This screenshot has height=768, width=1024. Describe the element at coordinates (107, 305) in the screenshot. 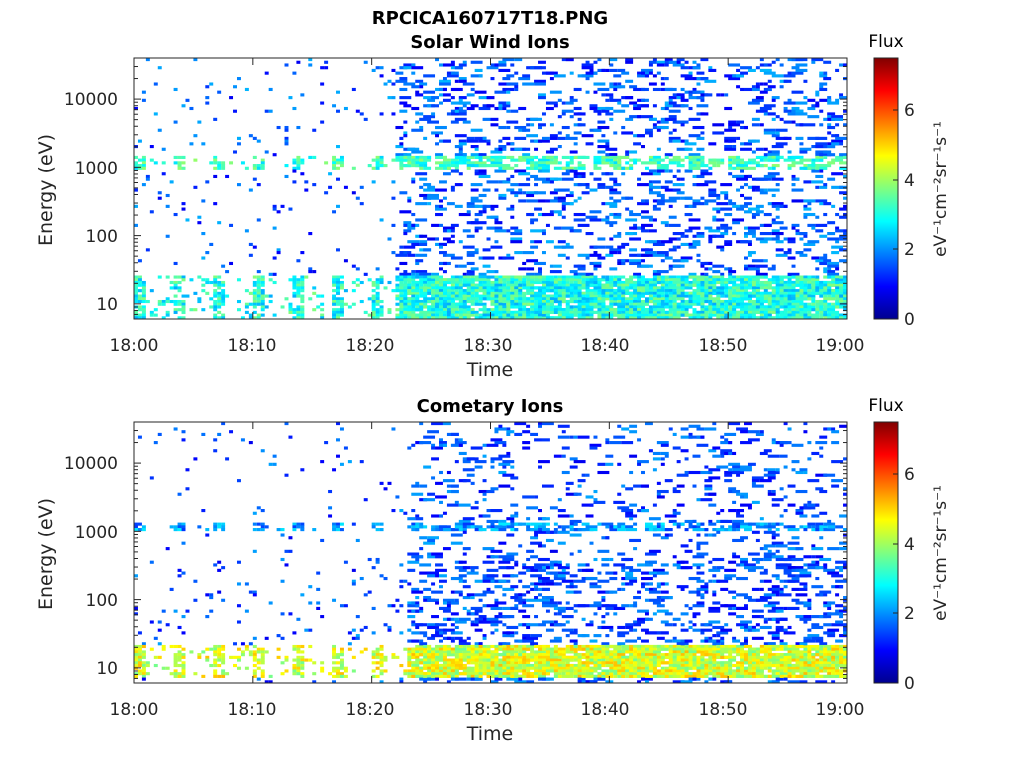

I see `y-tick-label: 10` at that location.